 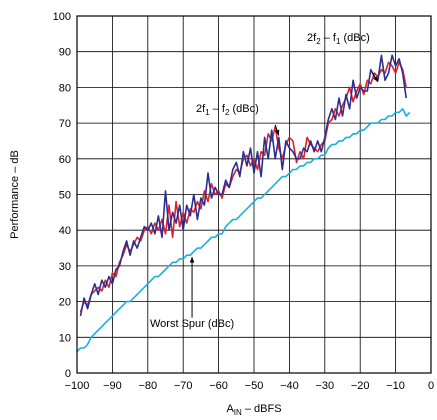 I want to click on x-tick-label: −30, so click(x=324, y=386).